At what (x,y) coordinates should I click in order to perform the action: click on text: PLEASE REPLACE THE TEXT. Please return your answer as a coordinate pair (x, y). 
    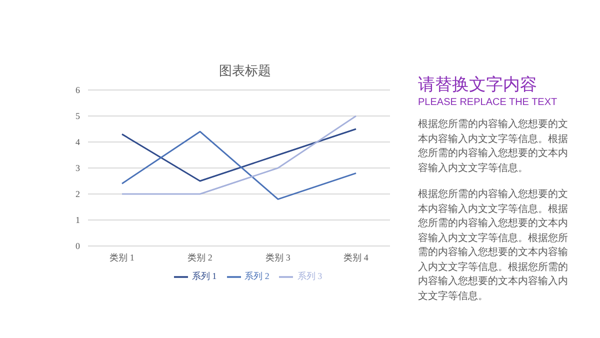
    Looking at the image, I should click on (488, 103).